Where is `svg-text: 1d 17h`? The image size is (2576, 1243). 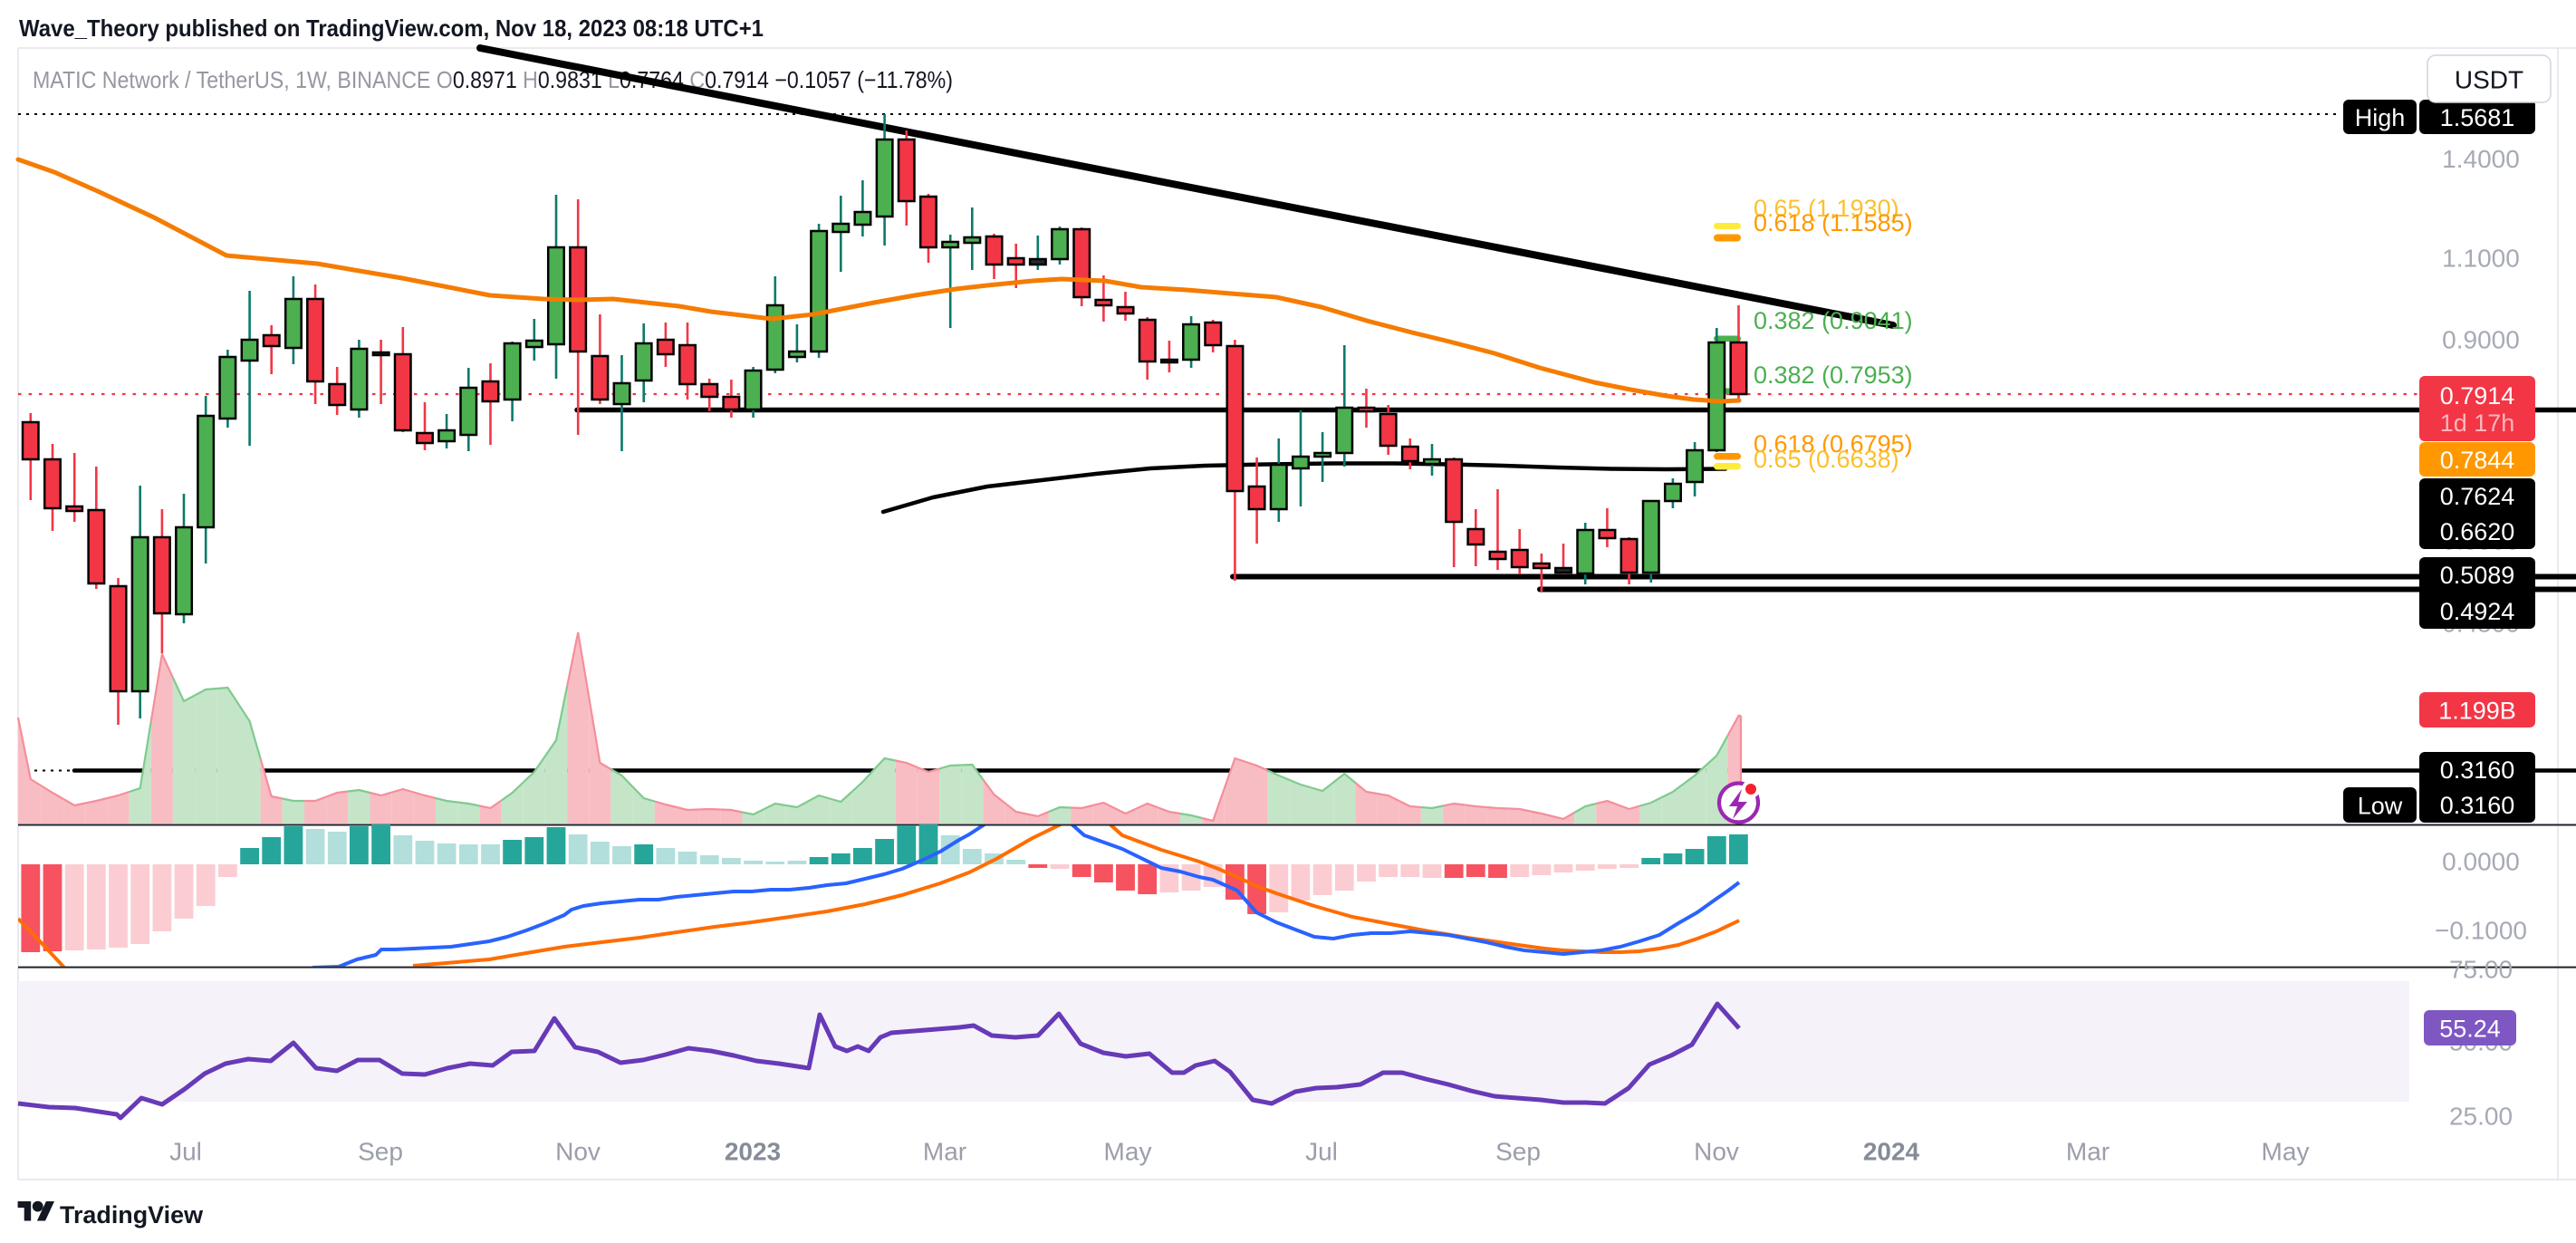
svg-text: 1d 17h is located at coordinates (2477, 423).